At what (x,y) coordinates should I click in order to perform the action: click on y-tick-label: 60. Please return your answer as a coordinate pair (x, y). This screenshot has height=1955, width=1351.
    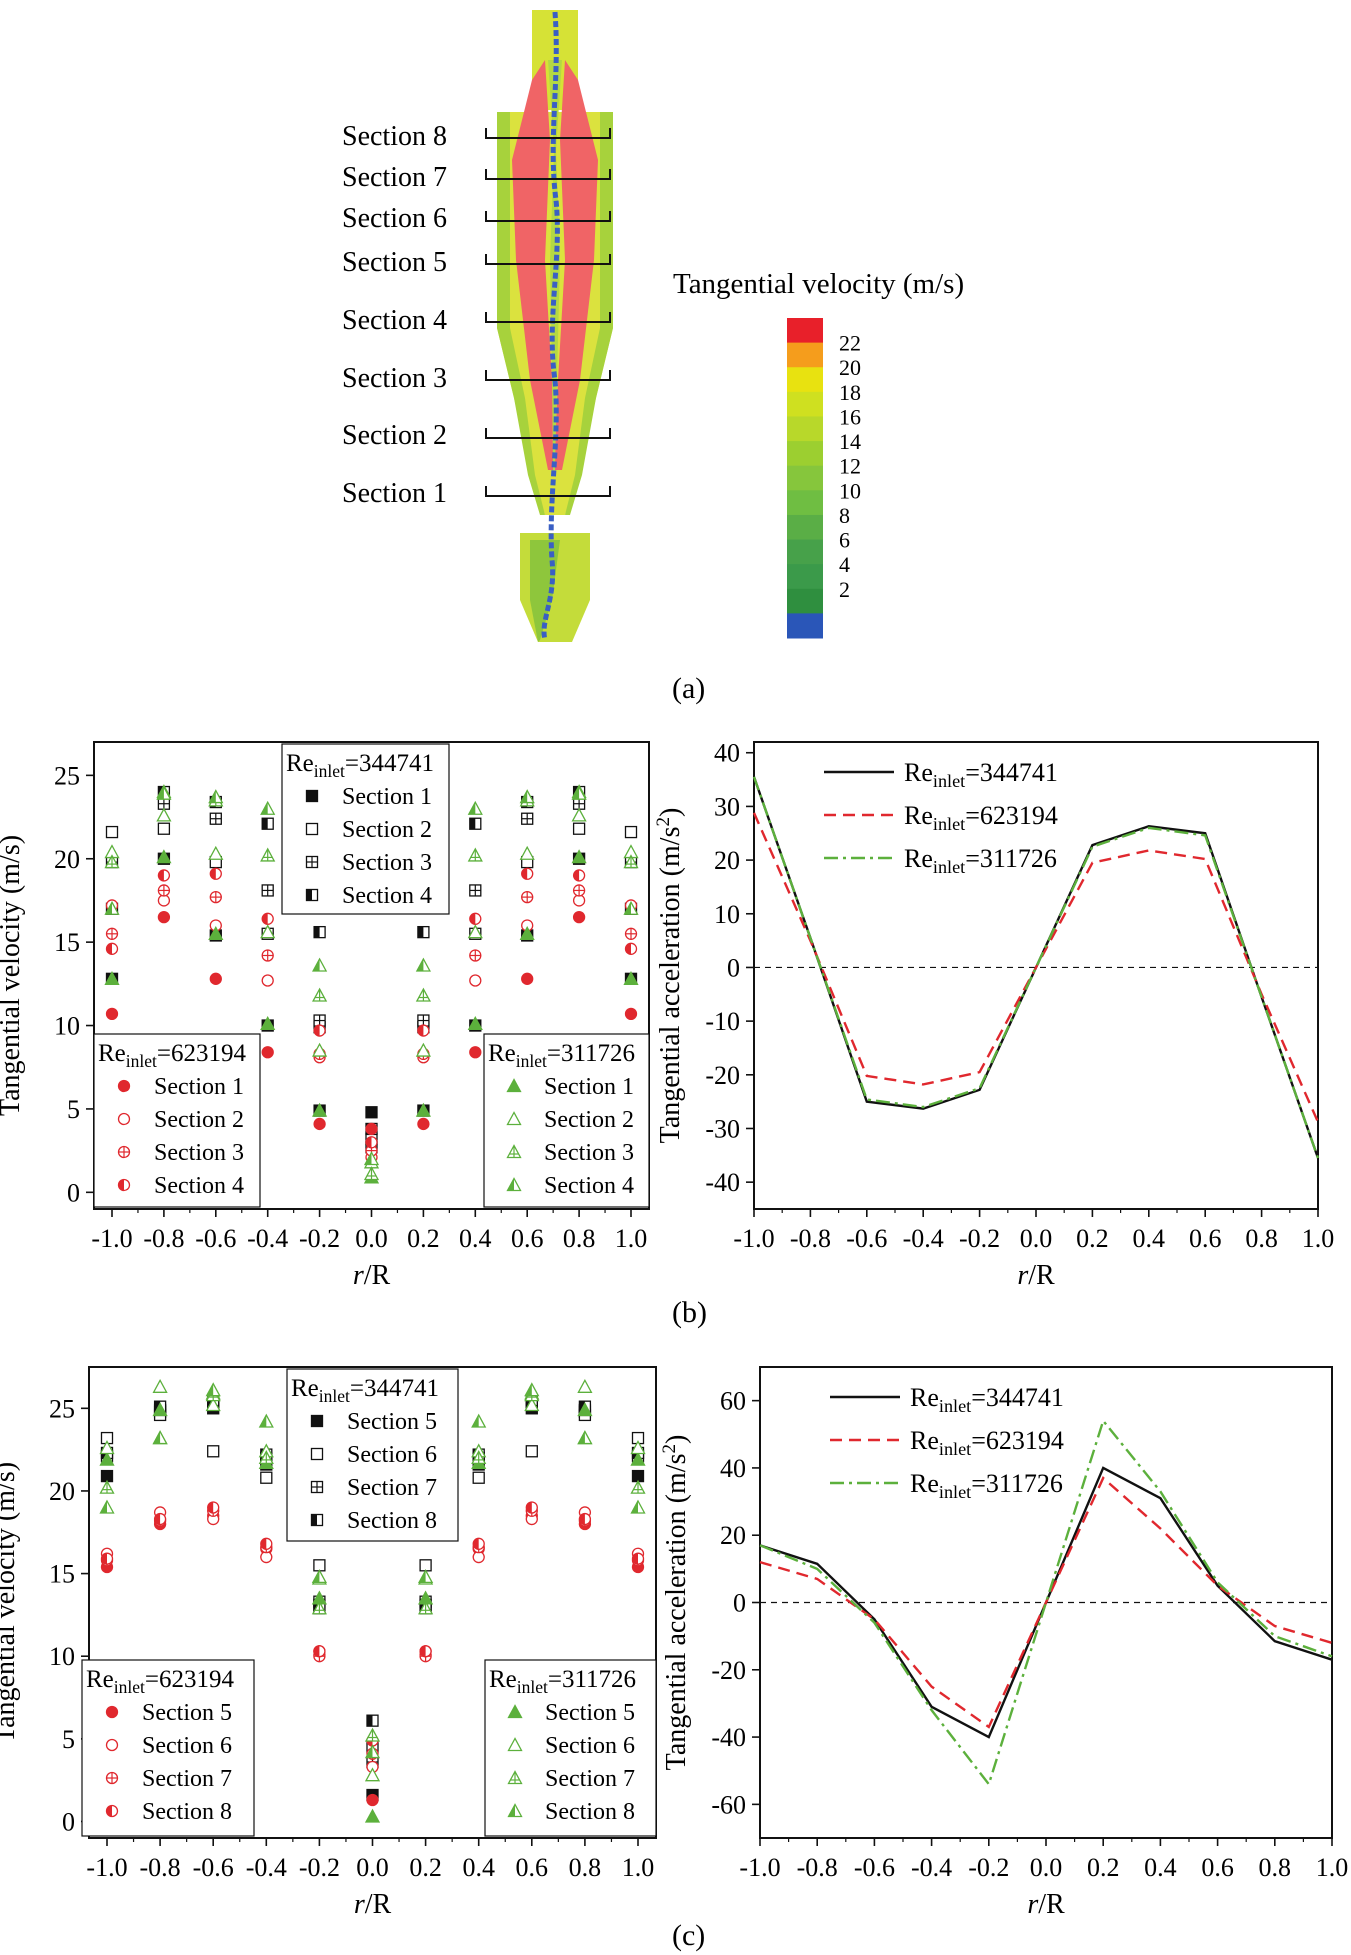
    Looking at the image, I should click on (733, 1401).